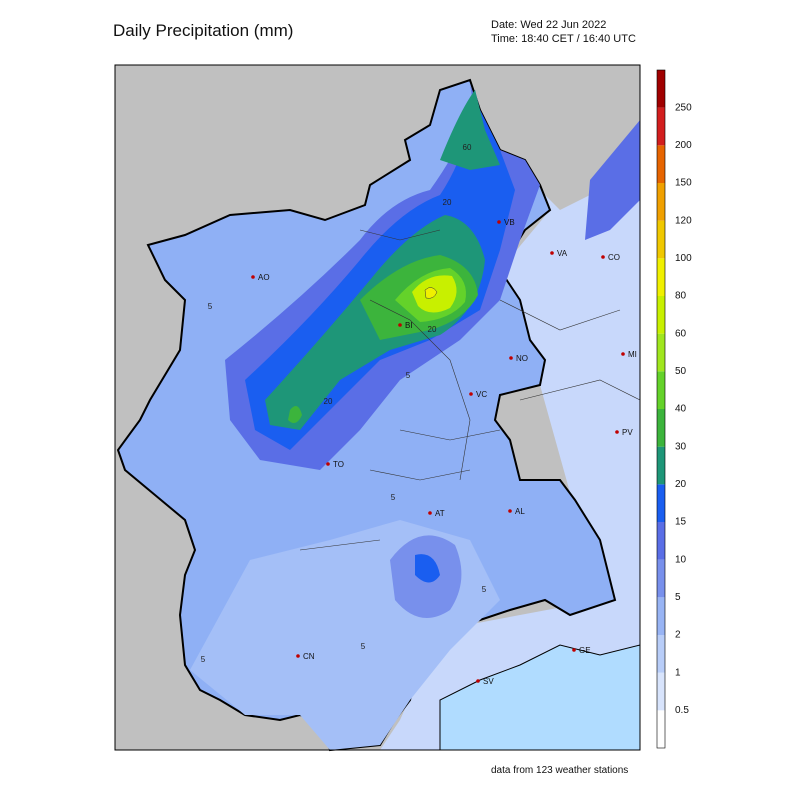 This screenshot has width=800, height=805. Describe the element at coordinates (681, 371) in the screenshot. I see `colorbar-label: 50` at that location.